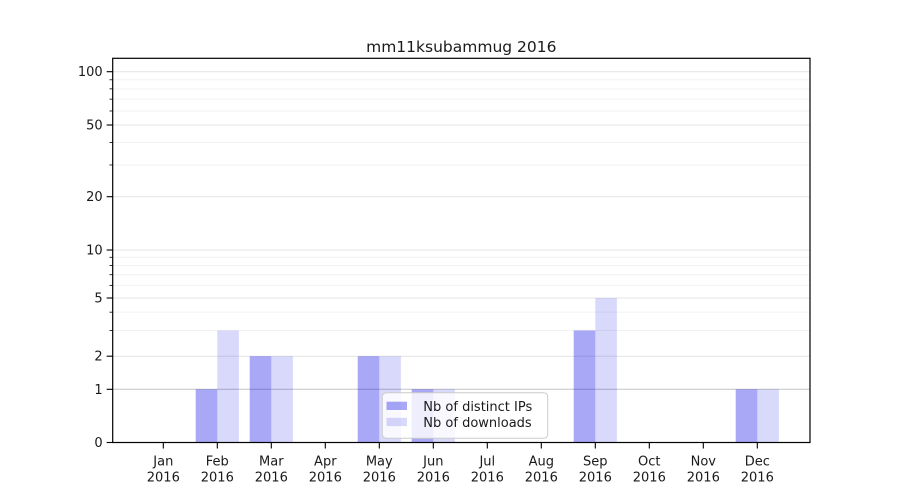 This screenshot has width=900, height=500. What do you see at coordinates (163, 478) in the screenshot?
I see `x-tick-label-year-jan: 2016` at bounding box center [163, 478].